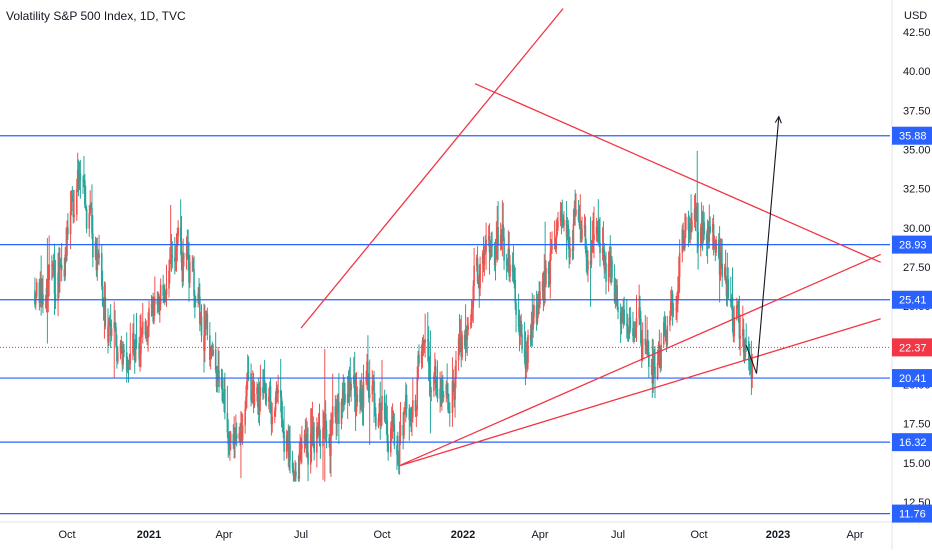 Image resolution: width=932 pixels, height=555 pixels. What do you see at coordinates (446, 531) in the screenshot?
I see `time-axis: Oct 2021 Apr Jul Oct 2022 Apr Jul Oct 2023 Apr` at bounding box center [446, 531].